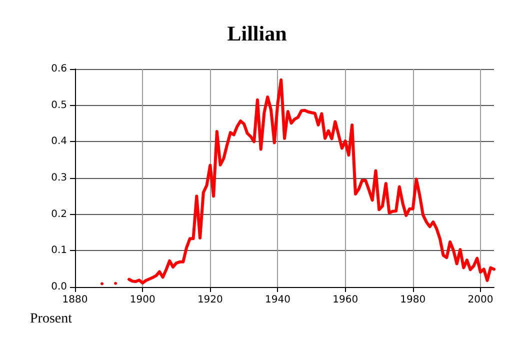 The height and width of the screenshot is (343, 514). What do you see at coordinates (59, 178) in the screenshot?
I see `y-tick-label: 0.3` at bounding box center [59, 178].